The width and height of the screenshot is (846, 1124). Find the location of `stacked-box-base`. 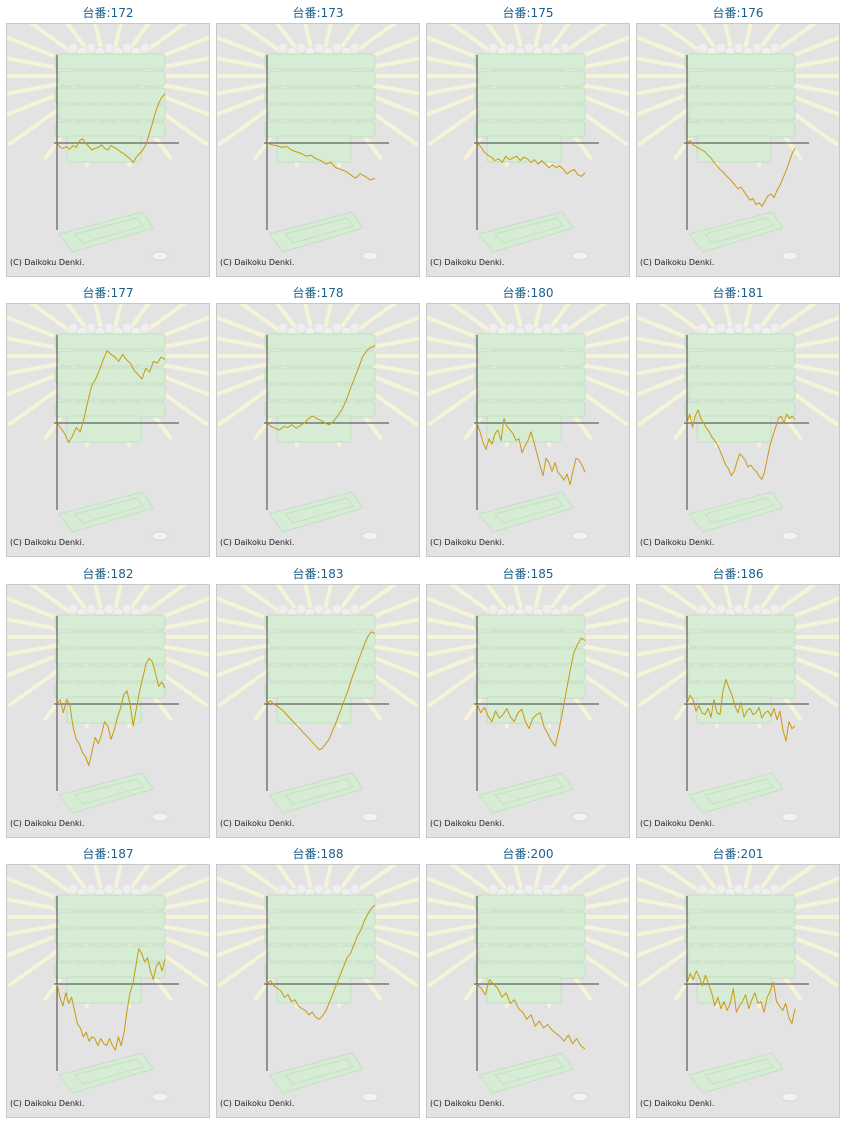

stacked-box-base is located at coordinates (734, 429).